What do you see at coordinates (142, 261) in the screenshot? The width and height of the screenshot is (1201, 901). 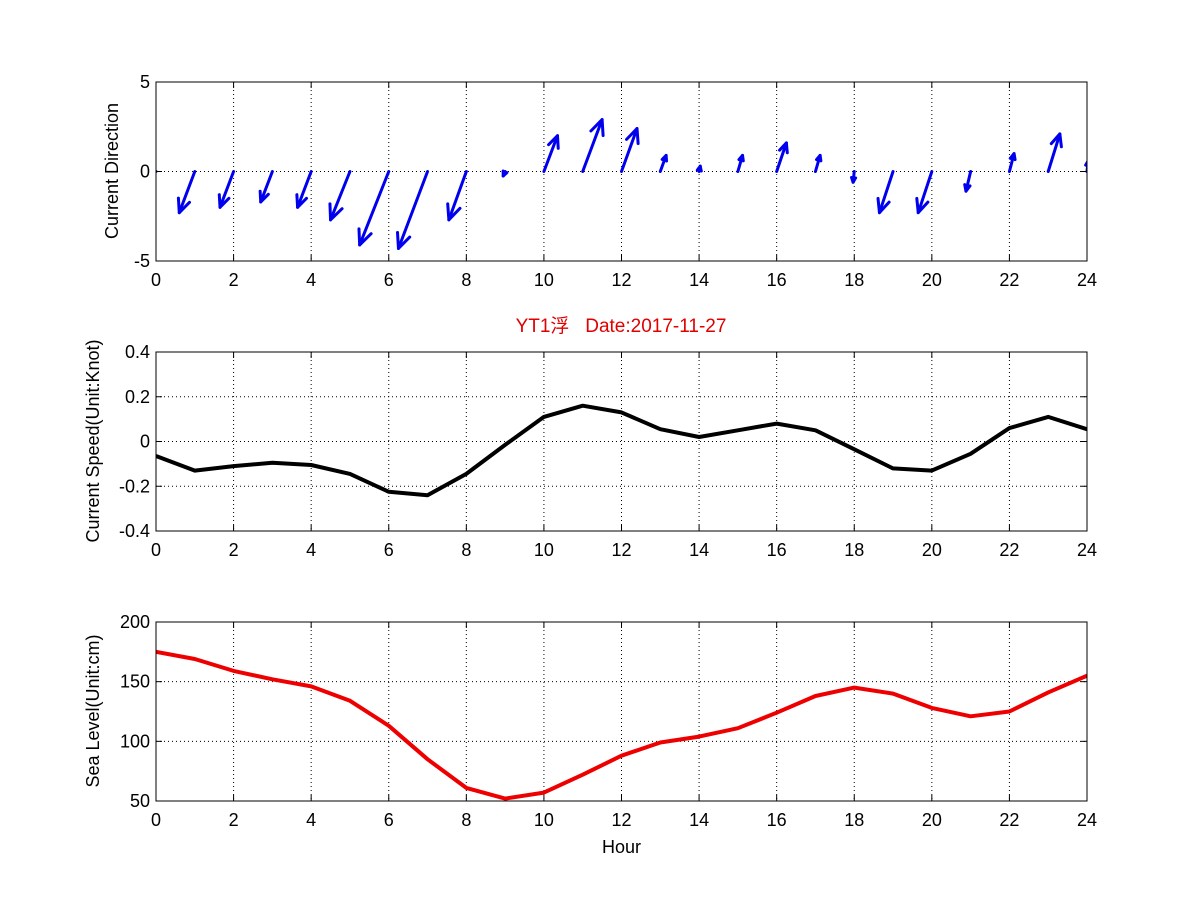 I see `y-tick-label: -5` at bounding box center [142, 261].